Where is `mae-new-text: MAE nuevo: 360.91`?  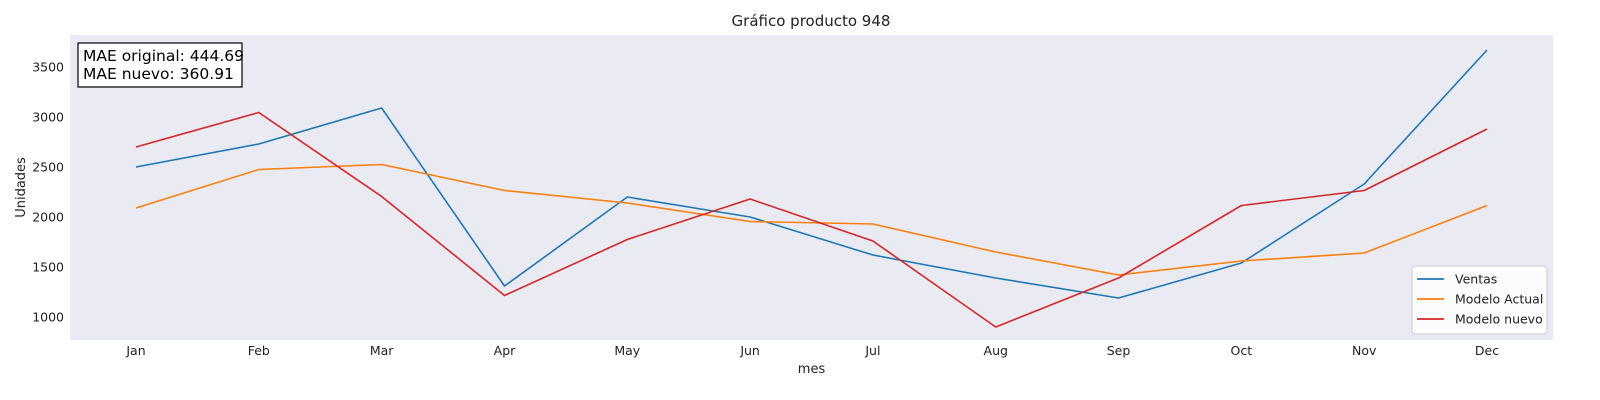
mae-new-text: MAE nuevo: 360.91 is located at coordinates (158, 74).